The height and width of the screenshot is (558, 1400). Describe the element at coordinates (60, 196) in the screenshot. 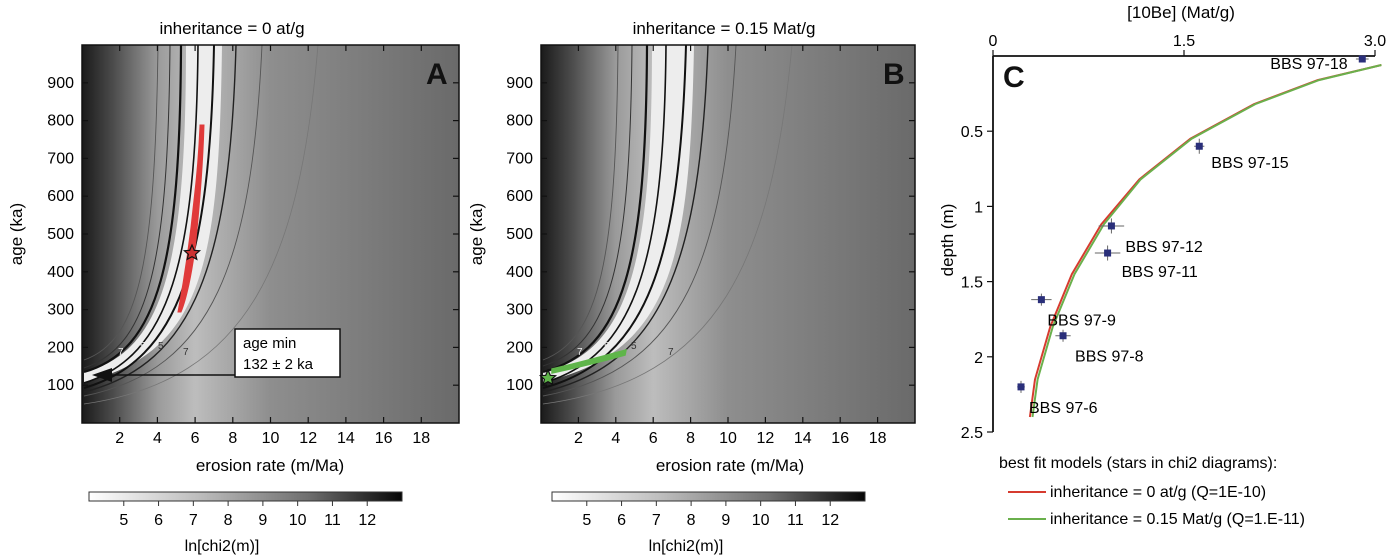

I see `panel-a-y-tick-label: 600` at that location.